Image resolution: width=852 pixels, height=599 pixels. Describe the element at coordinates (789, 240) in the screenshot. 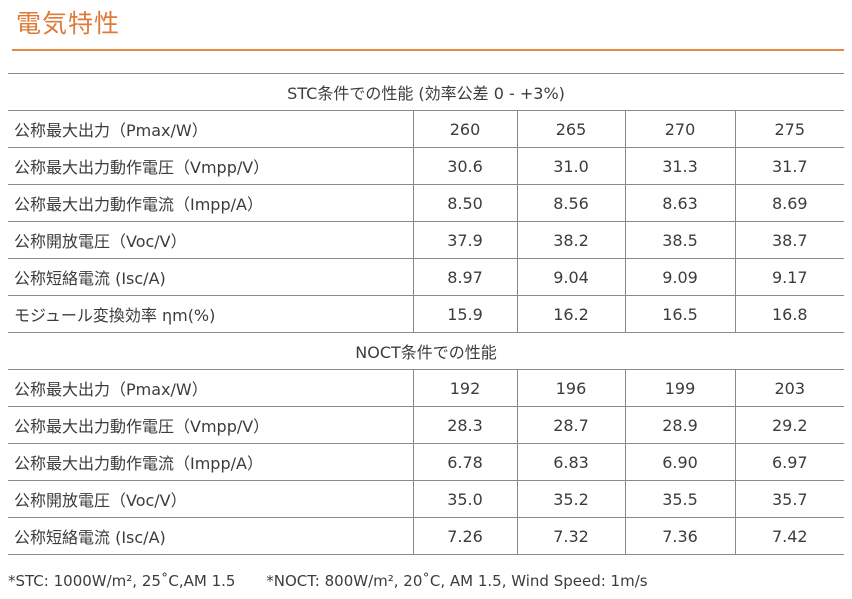

I see `table-cell: 38.7` at that location.